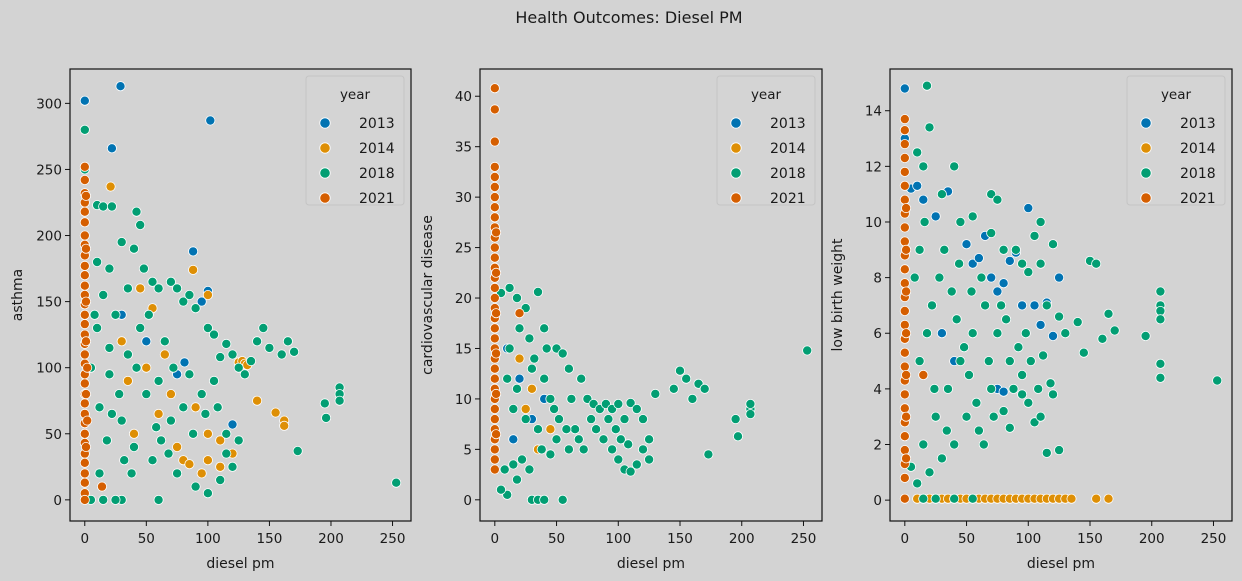  I want to click on x-tick-label: 150, so click(270, 539).